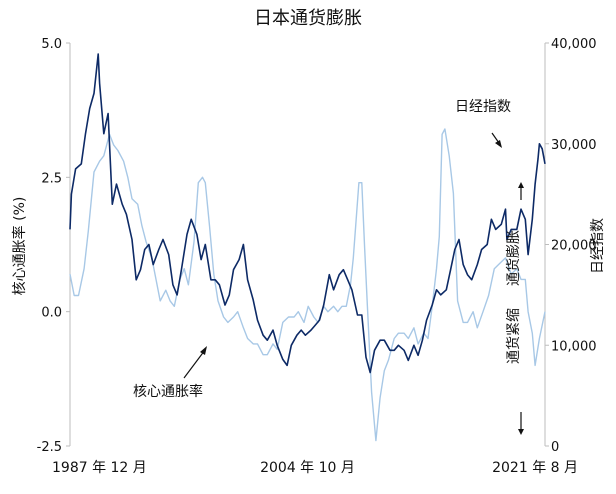  What do you see at coordinates (574, 246) in the screenshot?
I see `right-tick-label: 20,000` at bounding box center [574, 246].